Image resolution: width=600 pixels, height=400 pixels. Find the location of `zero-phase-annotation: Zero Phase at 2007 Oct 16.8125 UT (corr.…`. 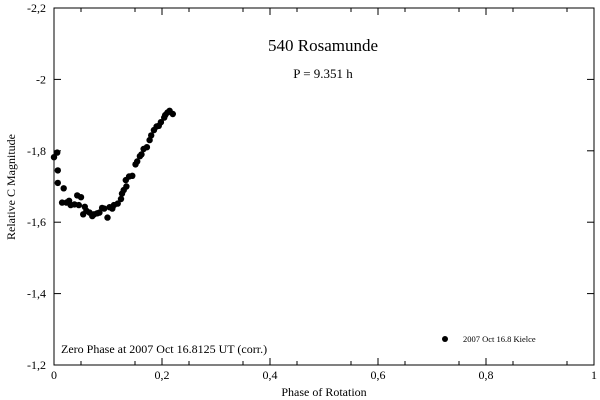

zero-phase-annotation: Zero Phase at 2007 Oct 16.8125 UT (corr.… is located at coordinates (164, 349).